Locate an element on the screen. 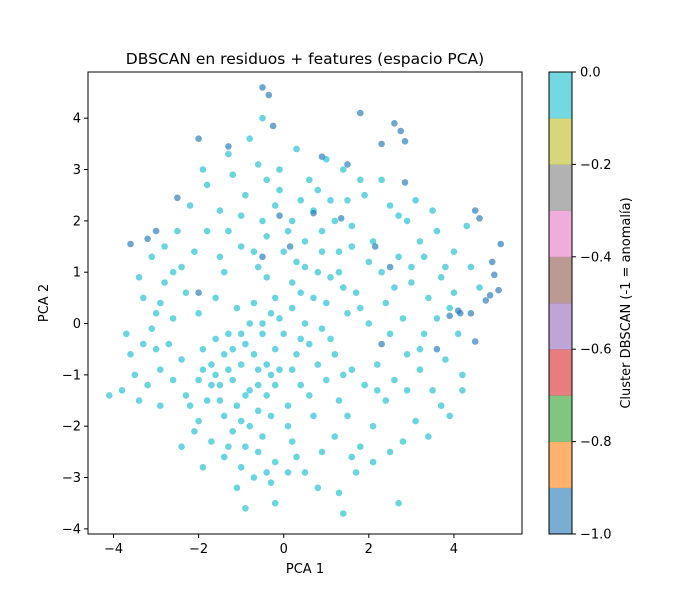 The image size is (700, 604). x-tick-label: −4 is located at coordinates (113, 549).